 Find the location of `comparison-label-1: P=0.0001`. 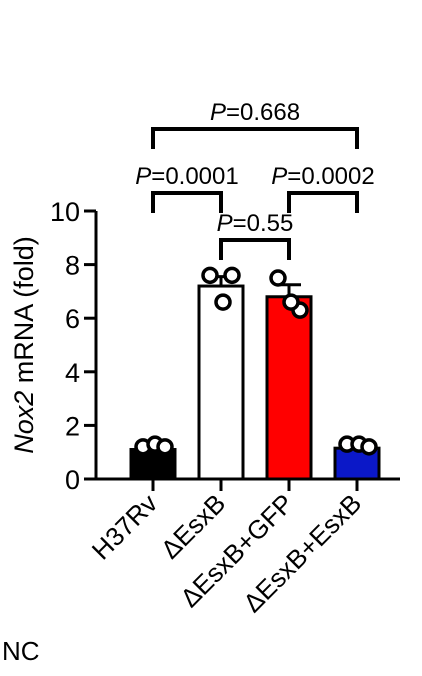

comparison-label-1: P=0.0001 is located at coordinates (186, 176).